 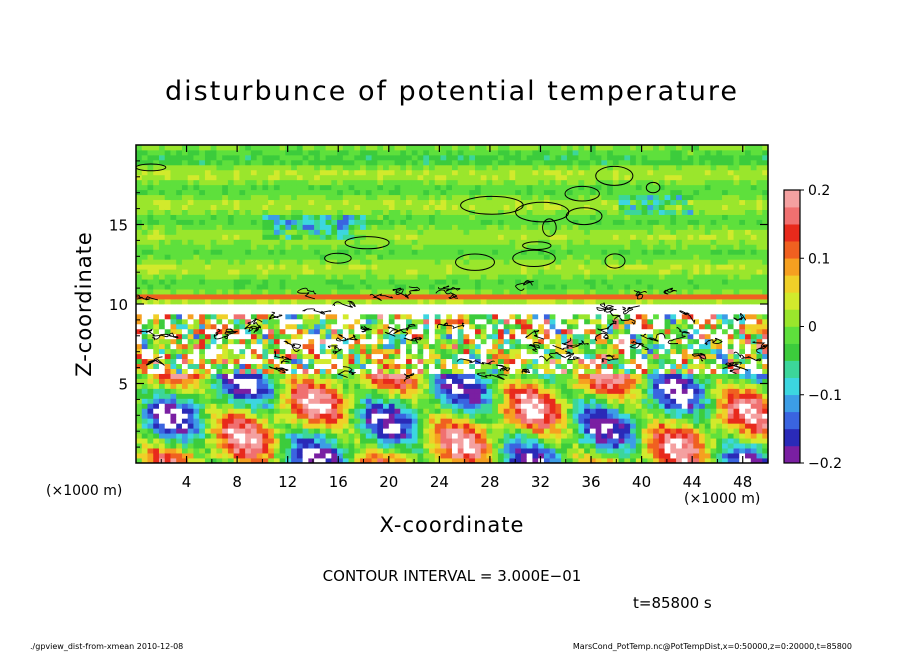 What do you see at coordinates (439, 482) in the screenshot?
I see `x-tick-label: 24` at bounding box center [439, 482].